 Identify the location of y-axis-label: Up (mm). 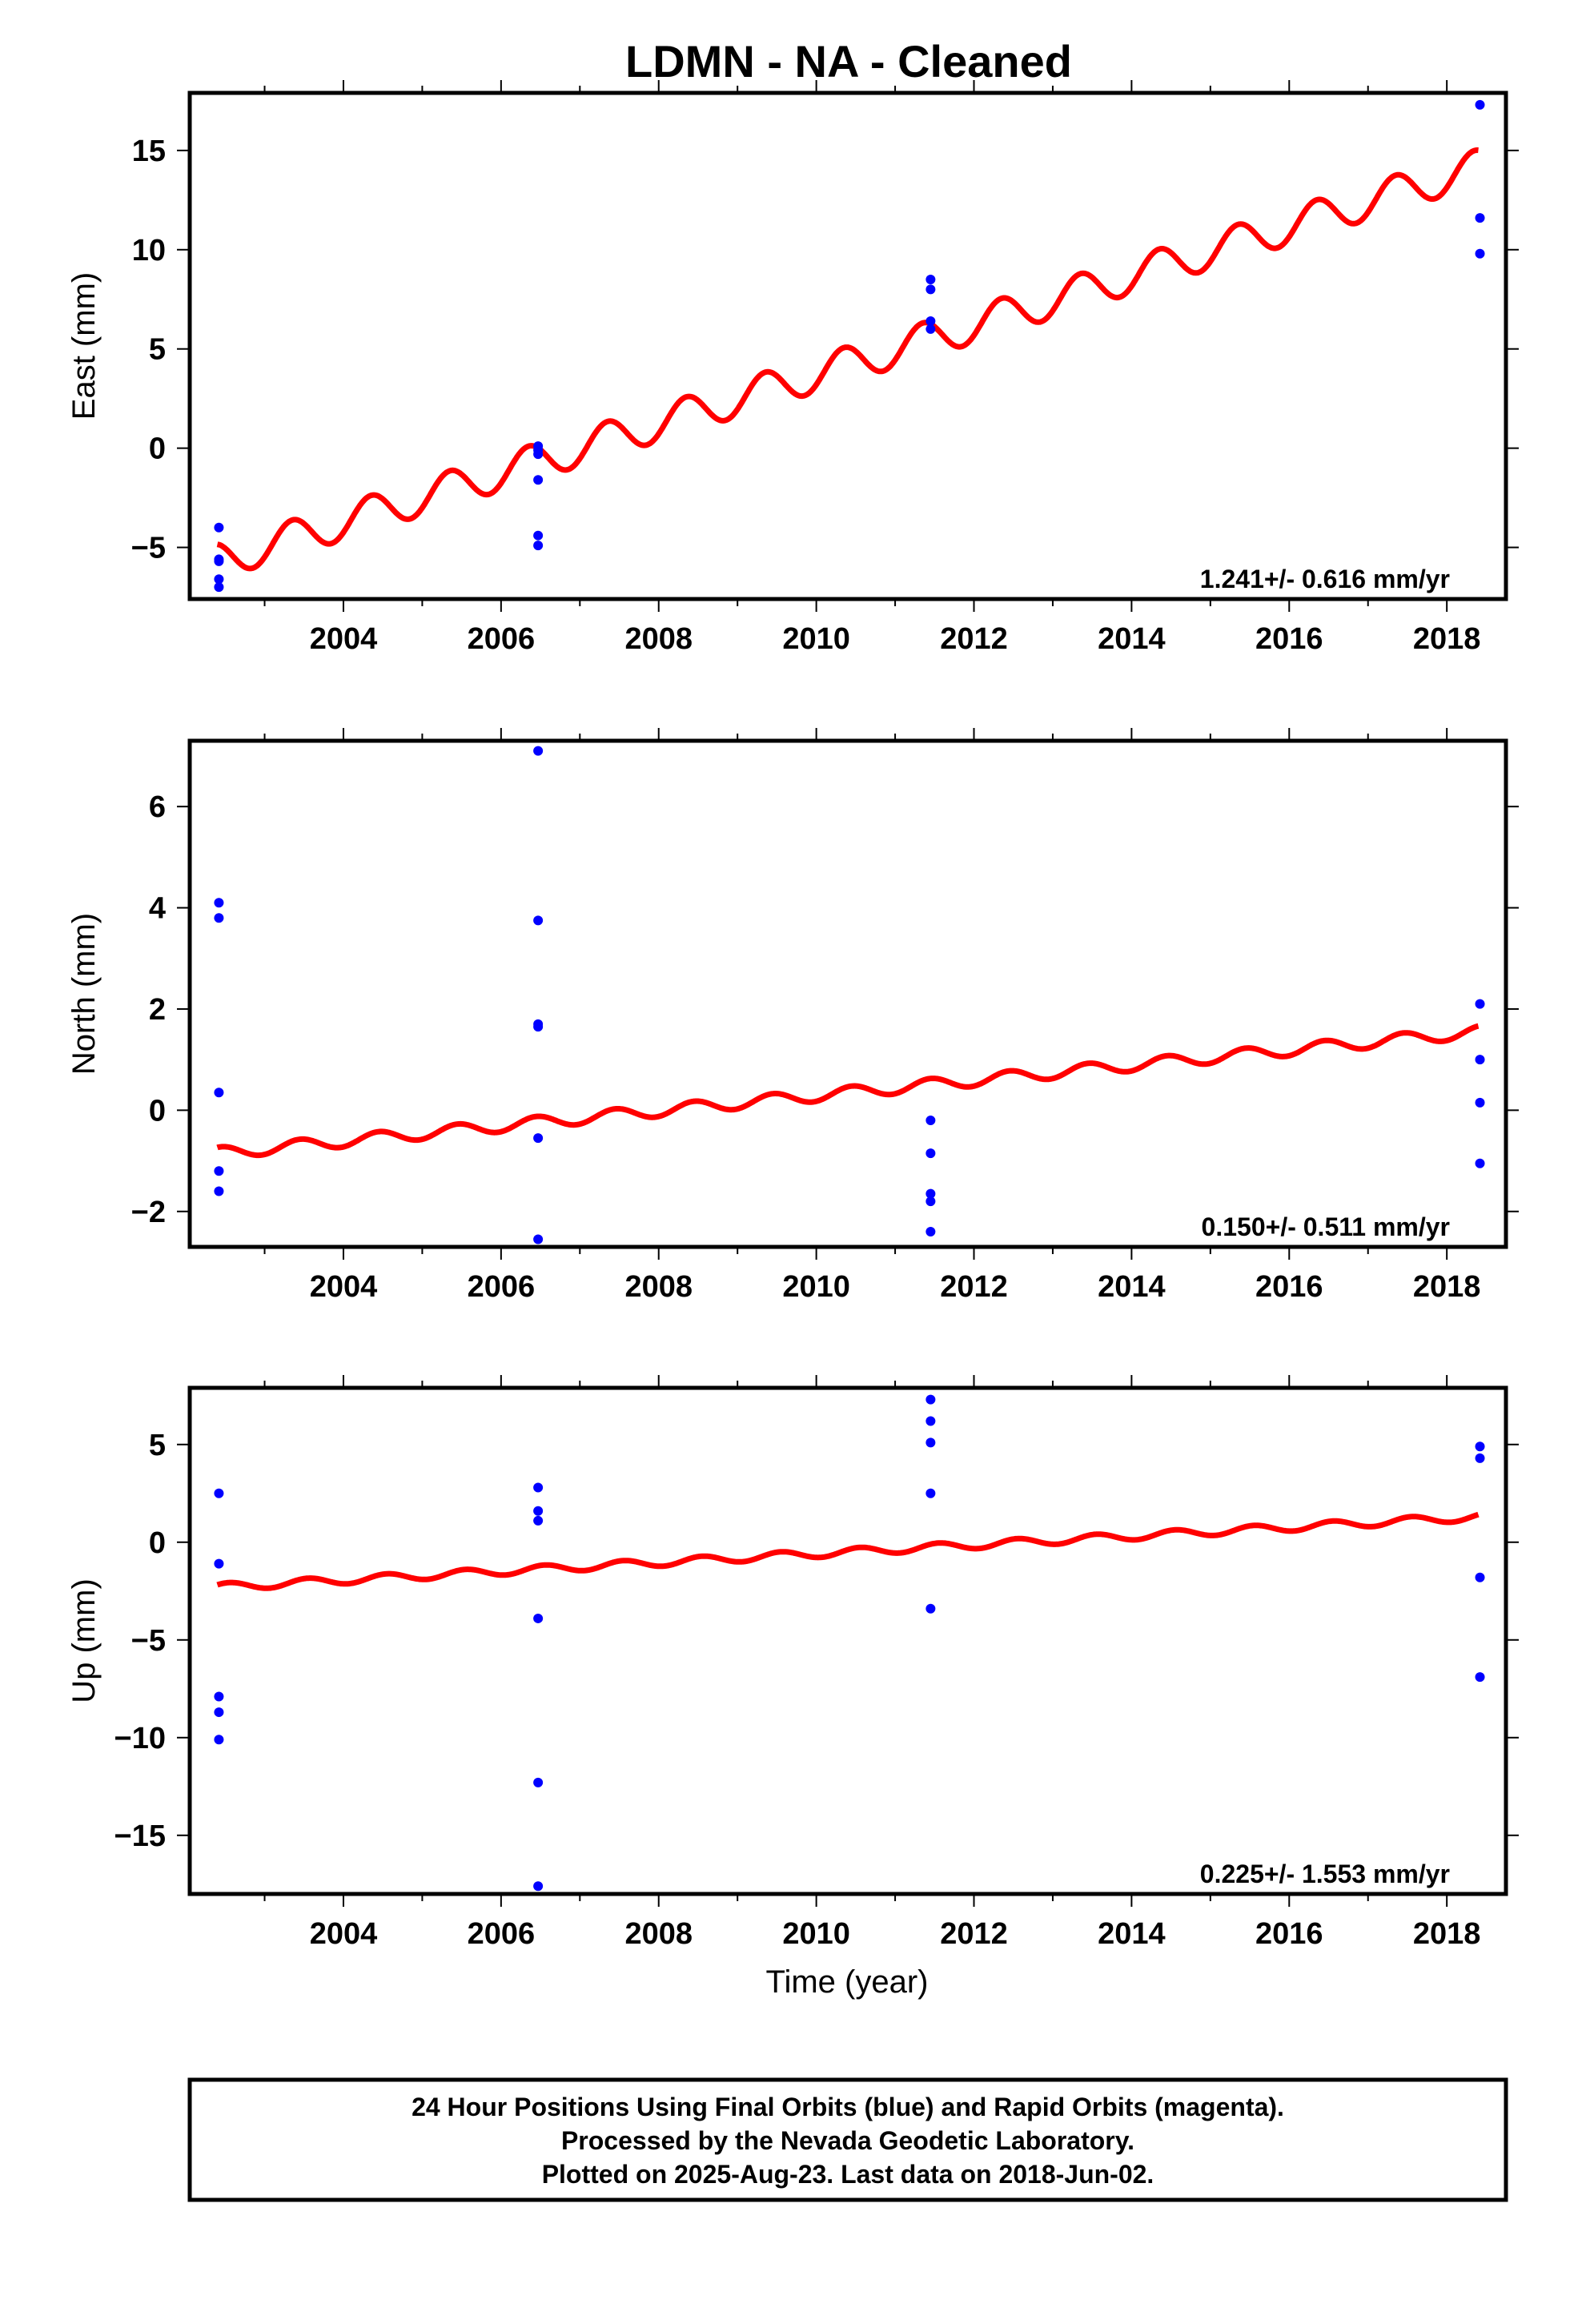
(84, 1640).